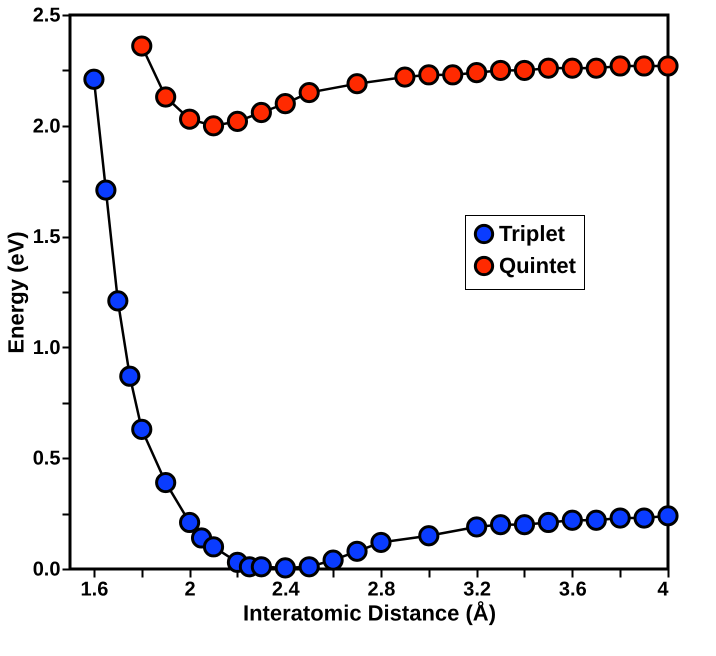  I want to click on x-tick-label: 3.2, so click(477, 589).